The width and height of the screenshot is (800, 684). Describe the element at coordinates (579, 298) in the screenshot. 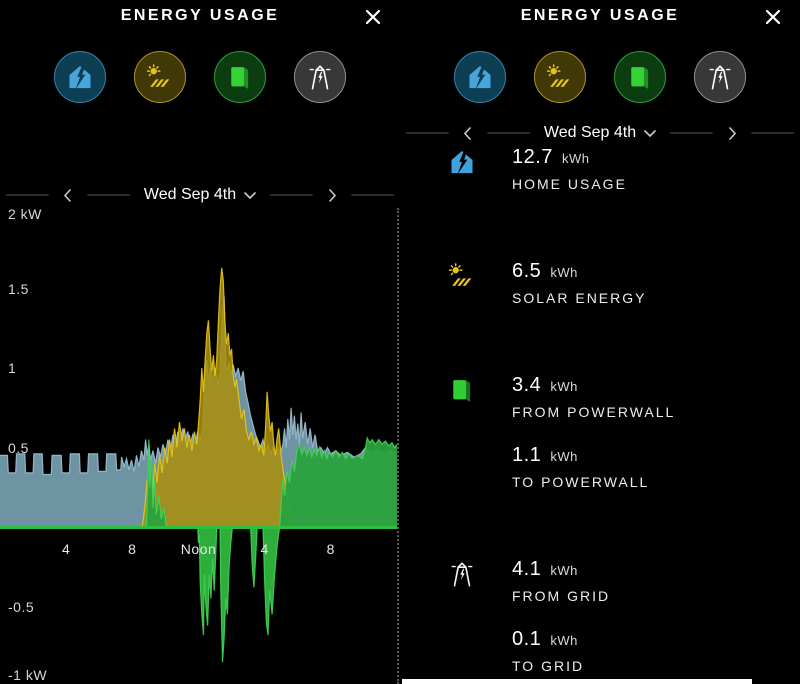

I see `stat-label: SOLAR ENERGY` at that location.